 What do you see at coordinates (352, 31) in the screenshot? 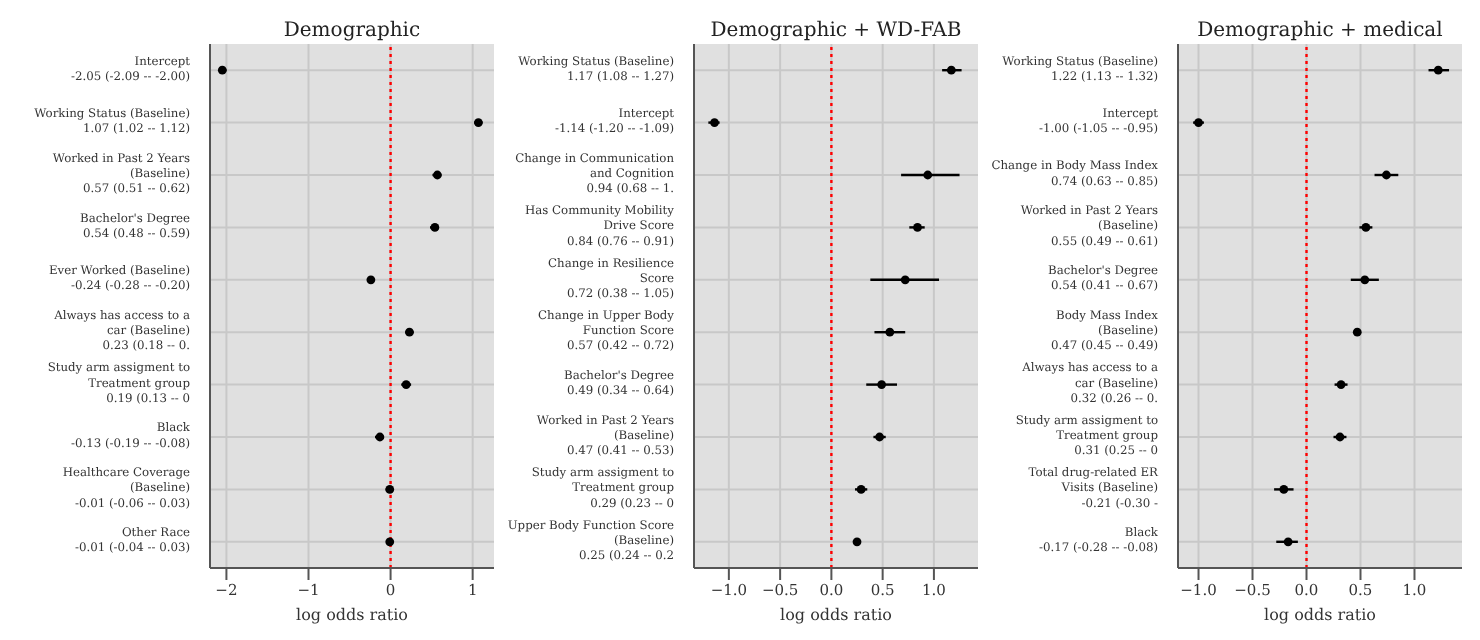
I see `chart-title: Demographic` at bounding box center [352, 31].